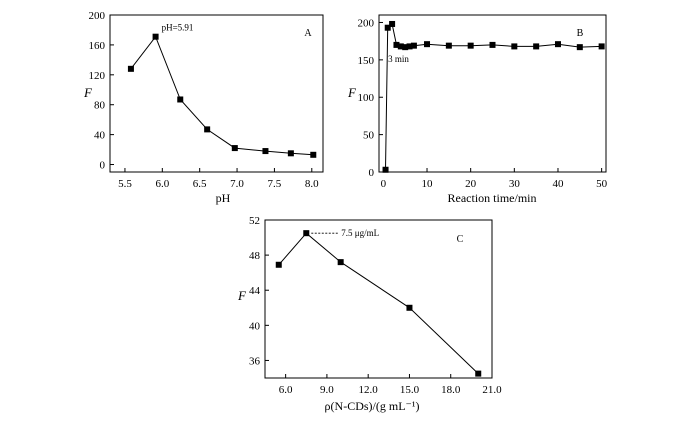 Image resolution: width=700 pixels, height=424 pixels. I want to click on x-axis-label: Reaction time/min, so click(492, 198).